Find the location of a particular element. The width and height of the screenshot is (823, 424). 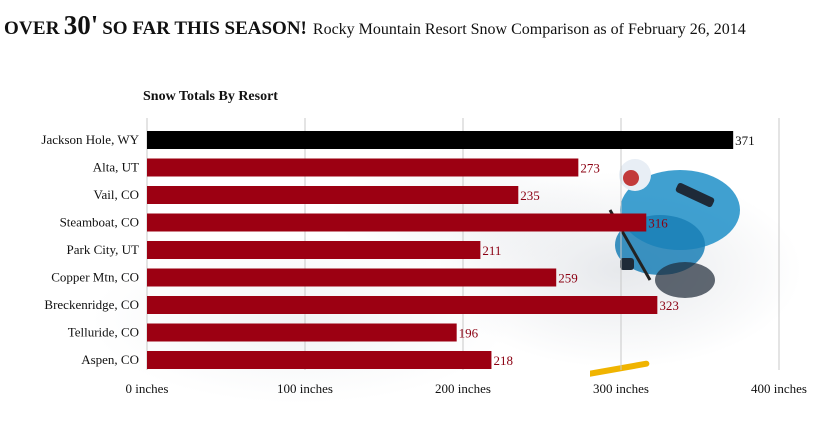

category-label: Park City, UT is located at coordinates (103, 249).